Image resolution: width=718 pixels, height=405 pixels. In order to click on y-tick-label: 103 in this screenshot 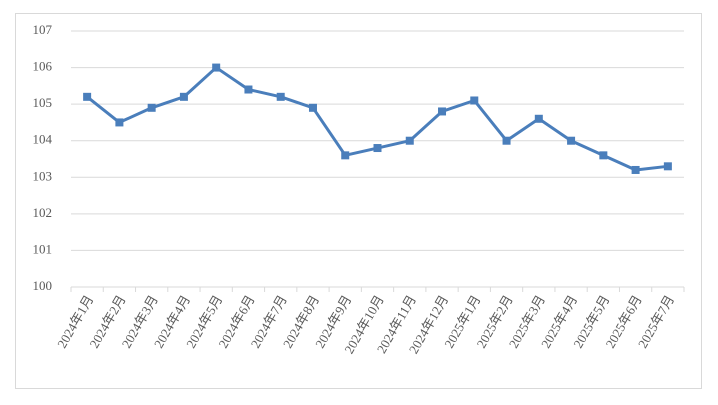, I will do `click(43, 175)`.